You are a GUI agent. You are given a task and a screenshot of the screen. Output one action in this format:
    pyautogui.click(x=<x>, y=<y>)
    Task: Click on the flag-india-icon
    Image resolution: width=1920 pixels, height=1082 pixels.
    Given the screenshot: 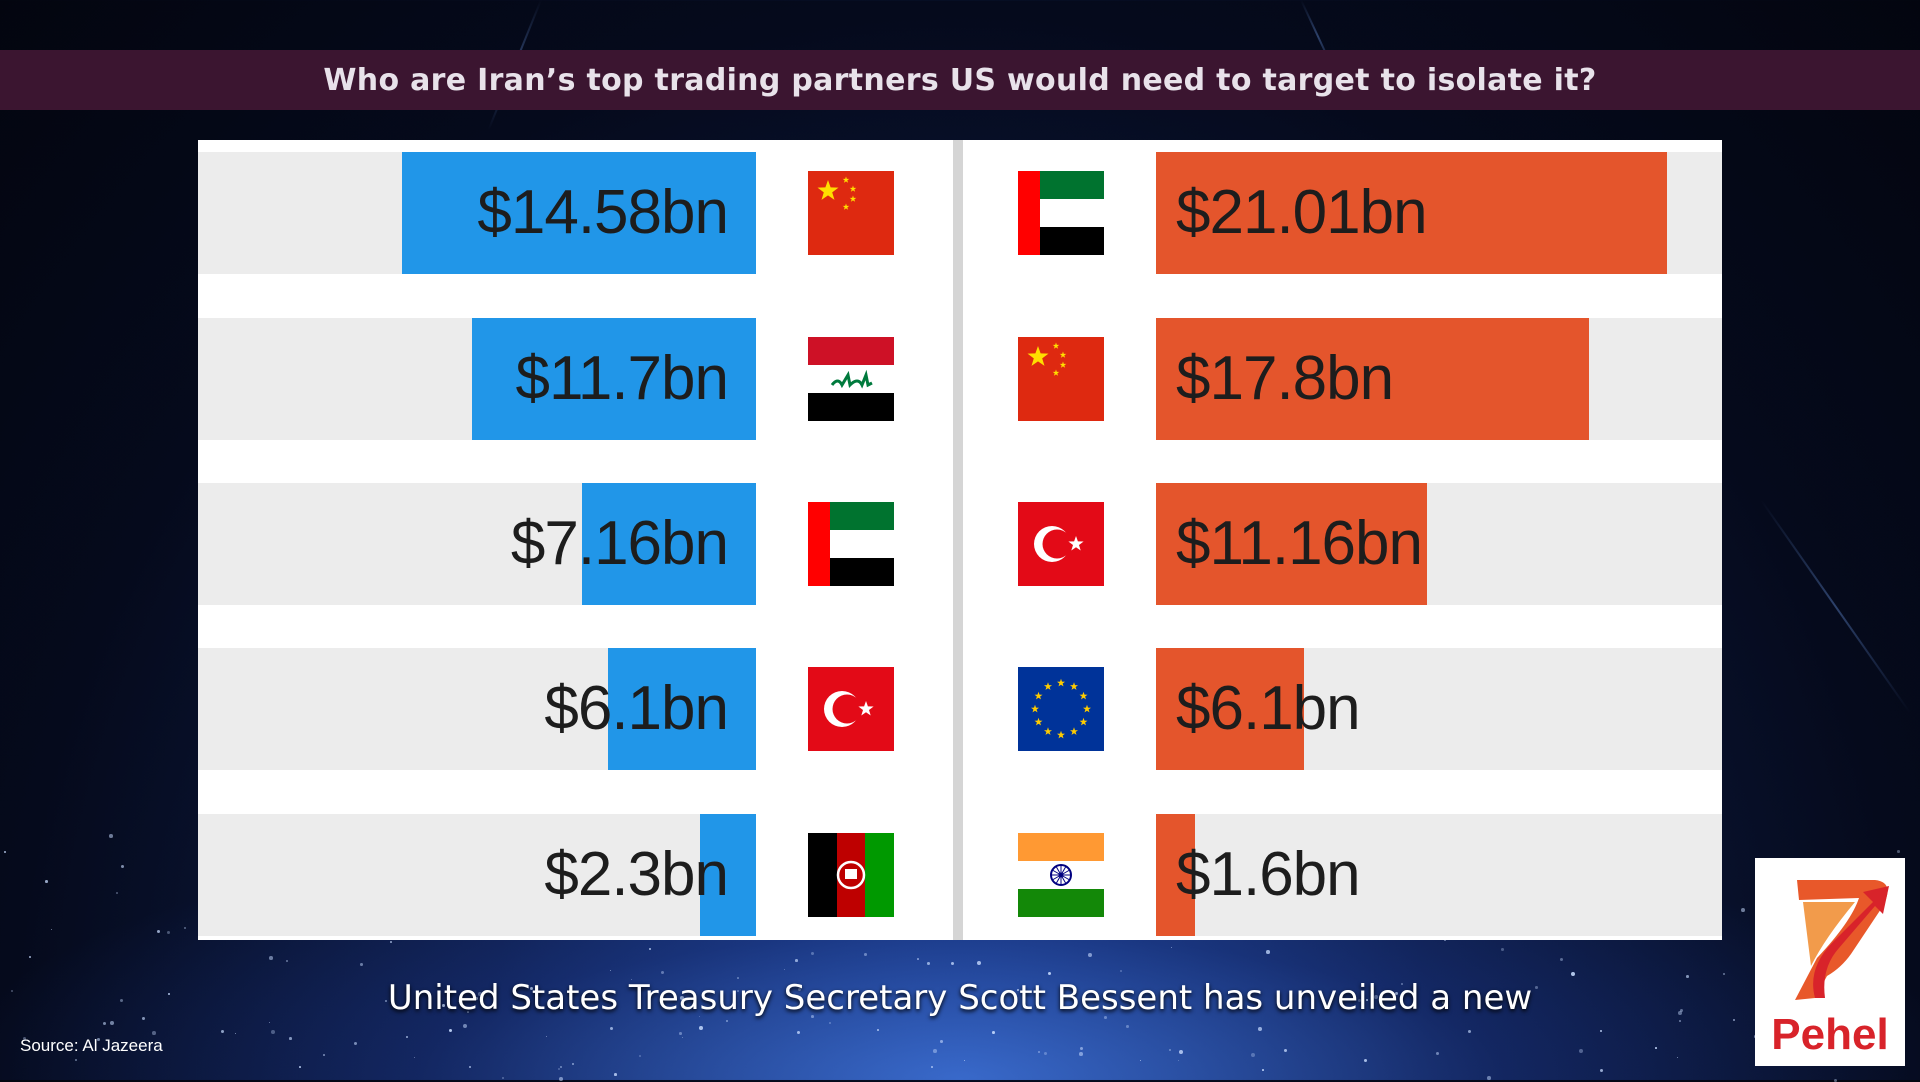 What is the action you would take?
    pyautogui.click(x=1061, y=875)
    